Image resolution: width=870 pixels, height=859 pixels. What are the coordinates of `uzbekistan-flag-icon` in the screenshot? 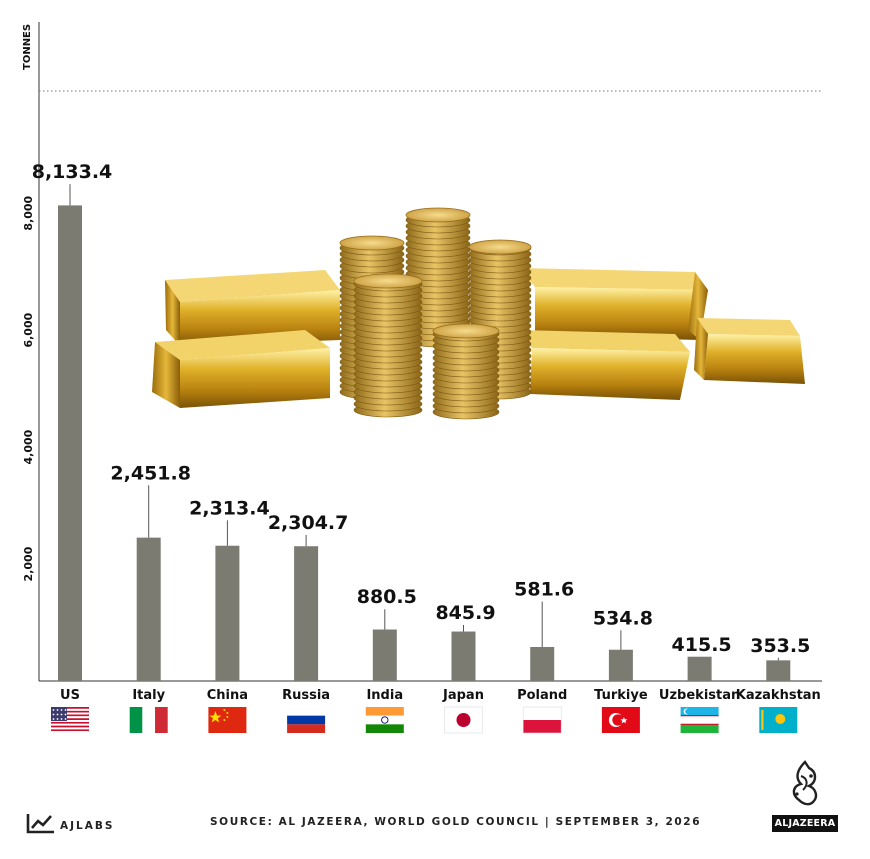 It's located at (699, 720).